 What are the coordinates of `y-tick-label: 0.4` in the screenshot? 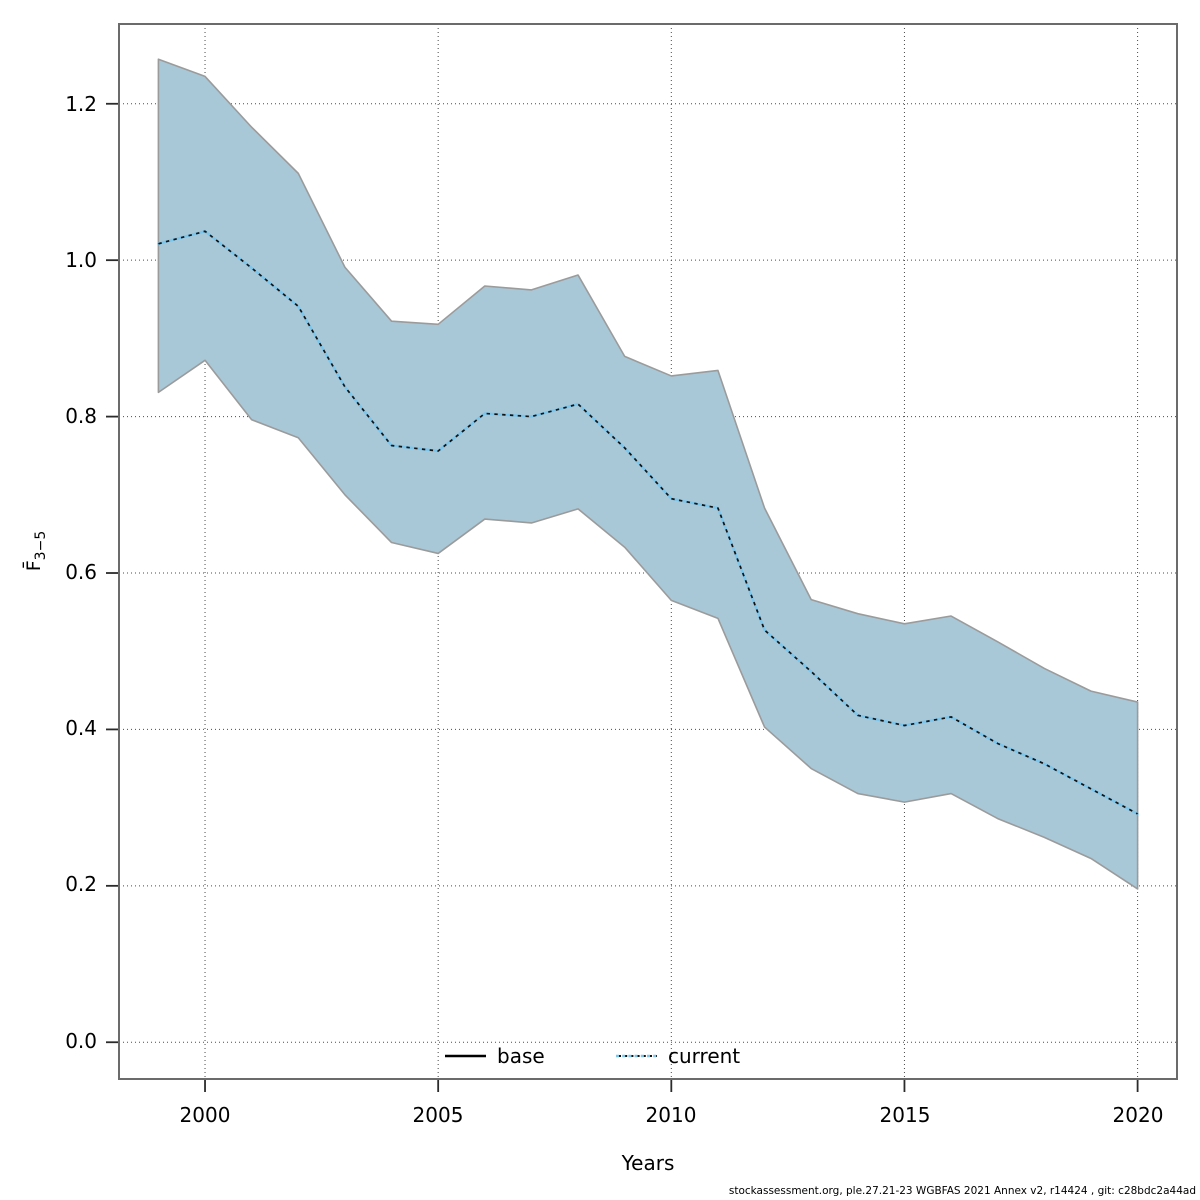 It's located at (81, 728).